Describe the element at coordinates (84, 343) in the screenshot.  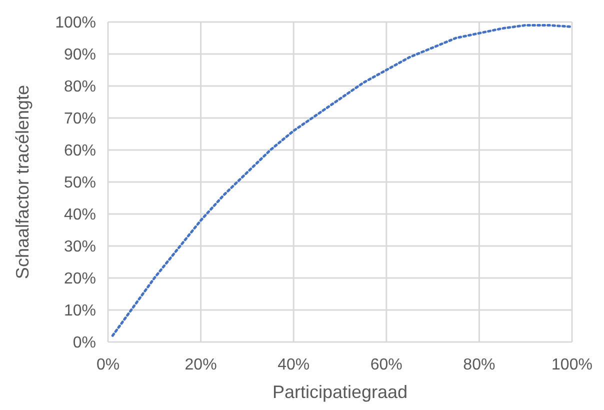
I see `y-tick-label: 0%` at that location.